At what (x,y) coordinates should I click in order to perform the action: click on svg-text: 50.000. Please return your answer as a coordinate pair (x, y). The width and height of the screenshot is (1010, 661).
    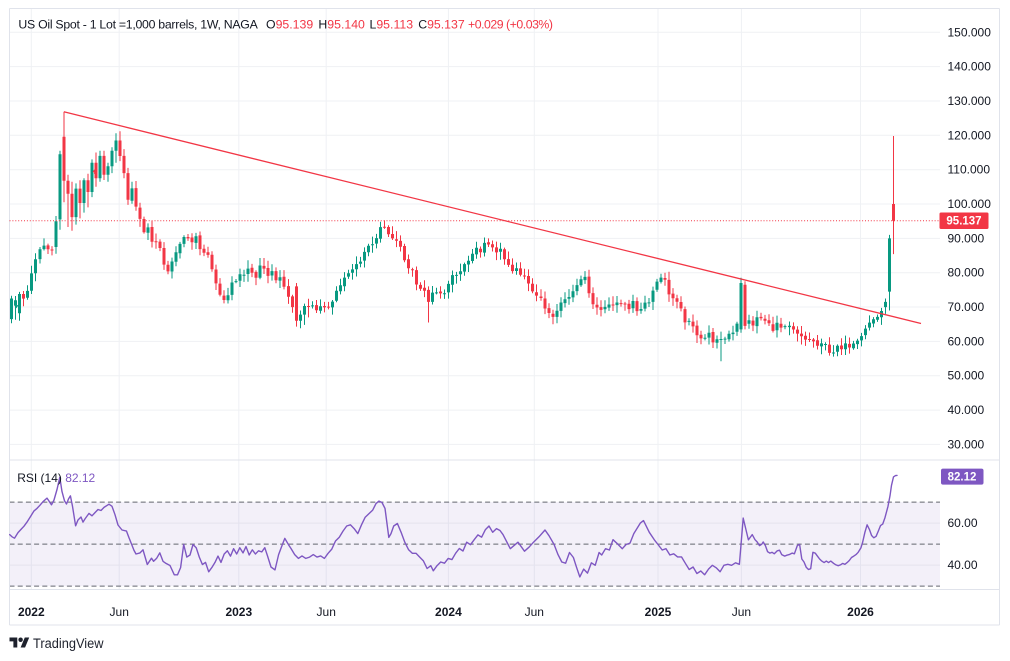
    Looking at the image, I should click on (966, 376).